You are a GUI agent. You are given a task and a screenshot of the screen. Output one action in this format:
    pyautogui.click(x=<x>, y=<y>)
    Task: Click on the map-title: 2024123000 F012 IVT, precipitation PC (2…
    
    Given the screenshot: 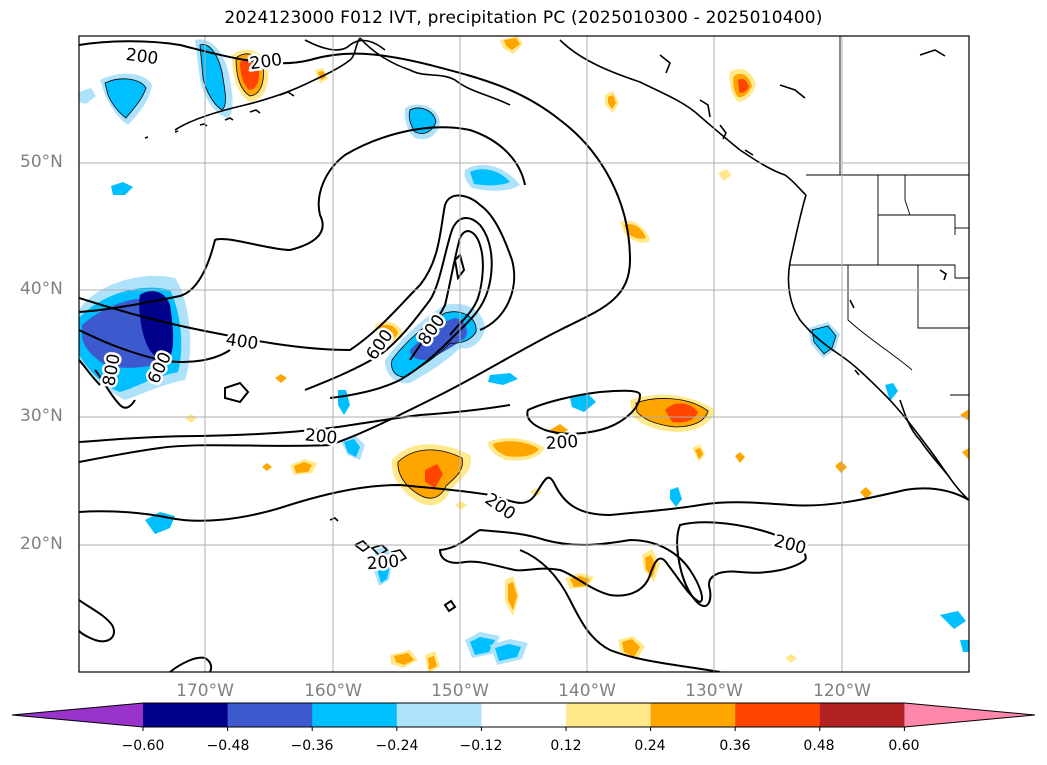 What is the action you would take?
    pyautogui.click(x=523, y=18)
    